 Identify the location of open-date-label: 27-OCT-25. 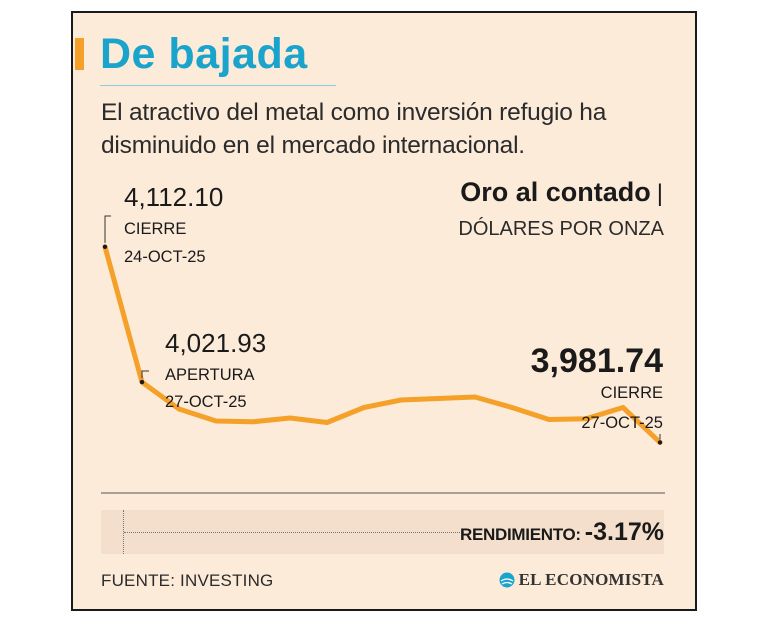
(206, 402).